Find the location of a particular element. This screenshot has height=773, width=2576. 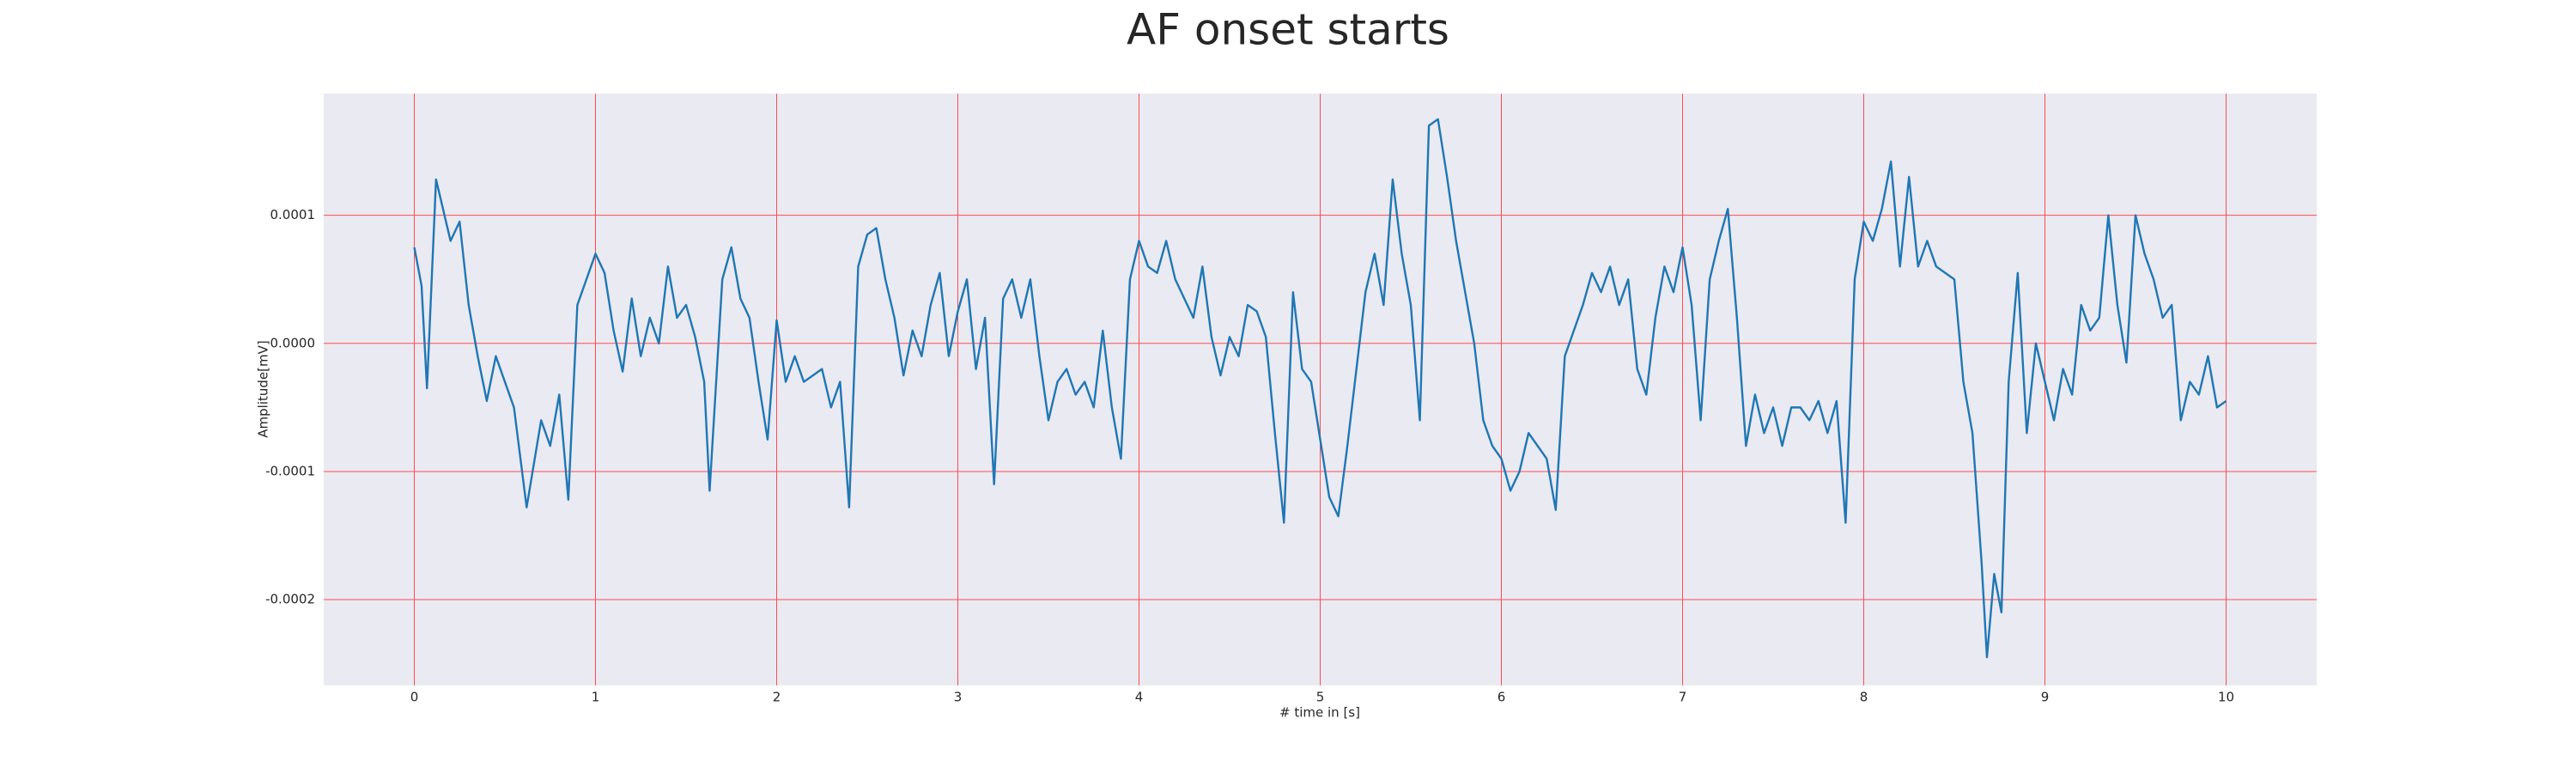

x-tick-label: 2 is located at coordinates (777, 697).